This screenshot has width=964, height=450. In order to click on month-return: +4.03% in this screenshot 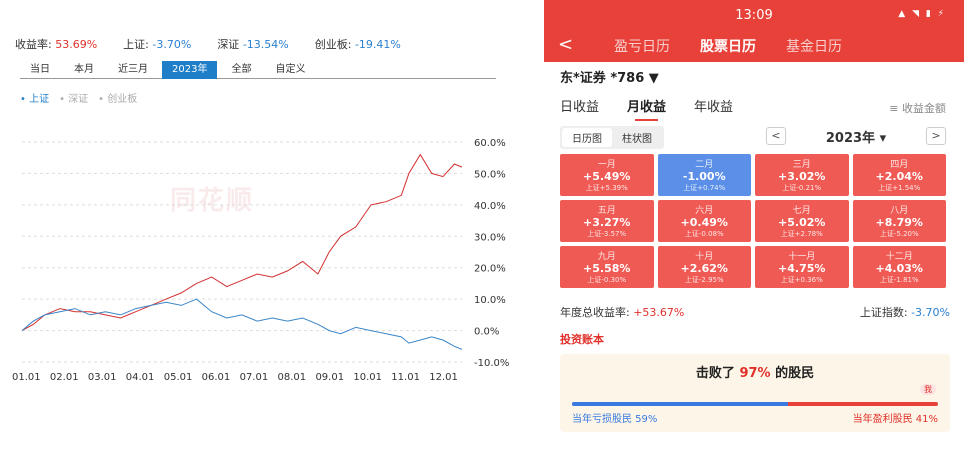, I will do `click(899, 268)`.